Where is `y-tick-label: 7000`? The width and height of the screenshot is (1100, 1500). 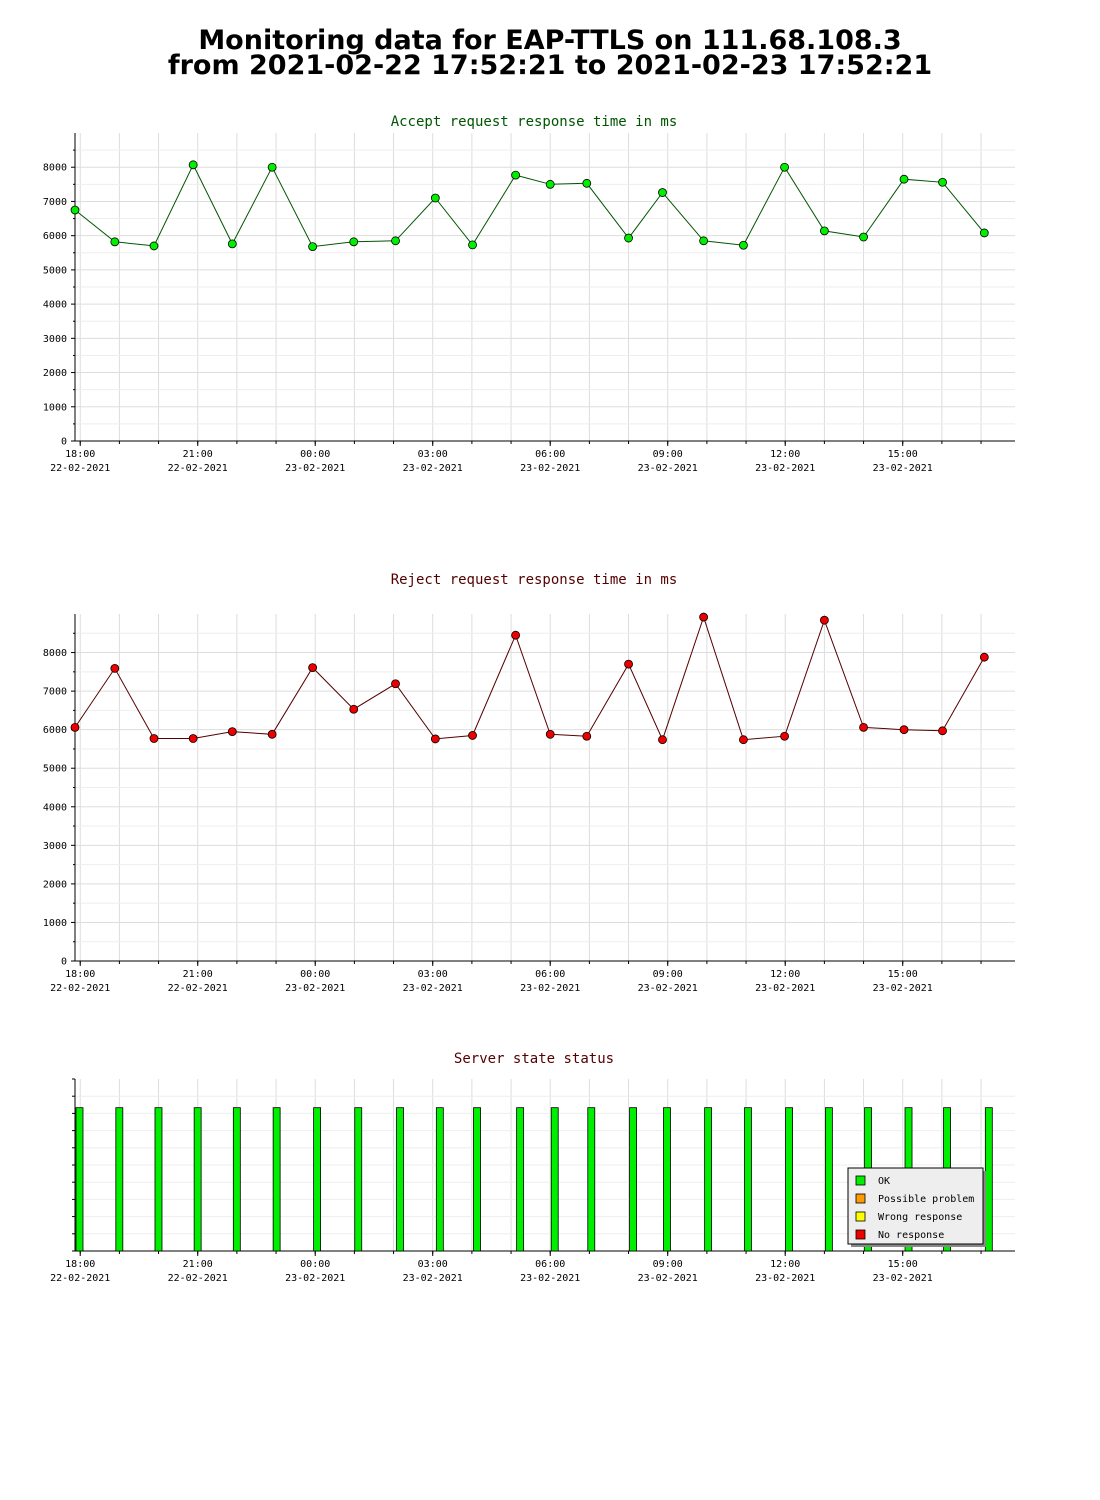 y-tick-label: 7000 is located at coordinates (55, 202).